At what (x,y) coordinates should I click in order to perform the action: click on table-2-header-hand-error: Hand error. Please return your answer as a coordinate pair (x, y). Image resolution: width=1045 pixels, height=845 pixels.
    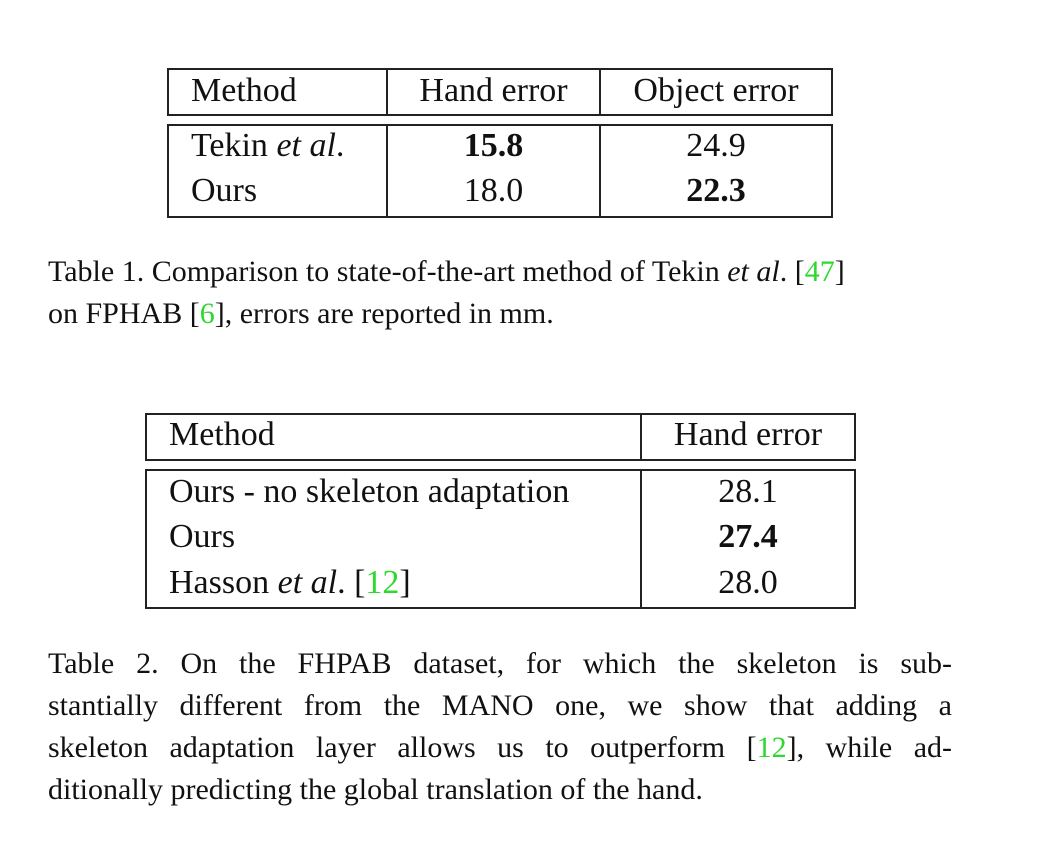
    Looking at the image, I should click on (748, 434).